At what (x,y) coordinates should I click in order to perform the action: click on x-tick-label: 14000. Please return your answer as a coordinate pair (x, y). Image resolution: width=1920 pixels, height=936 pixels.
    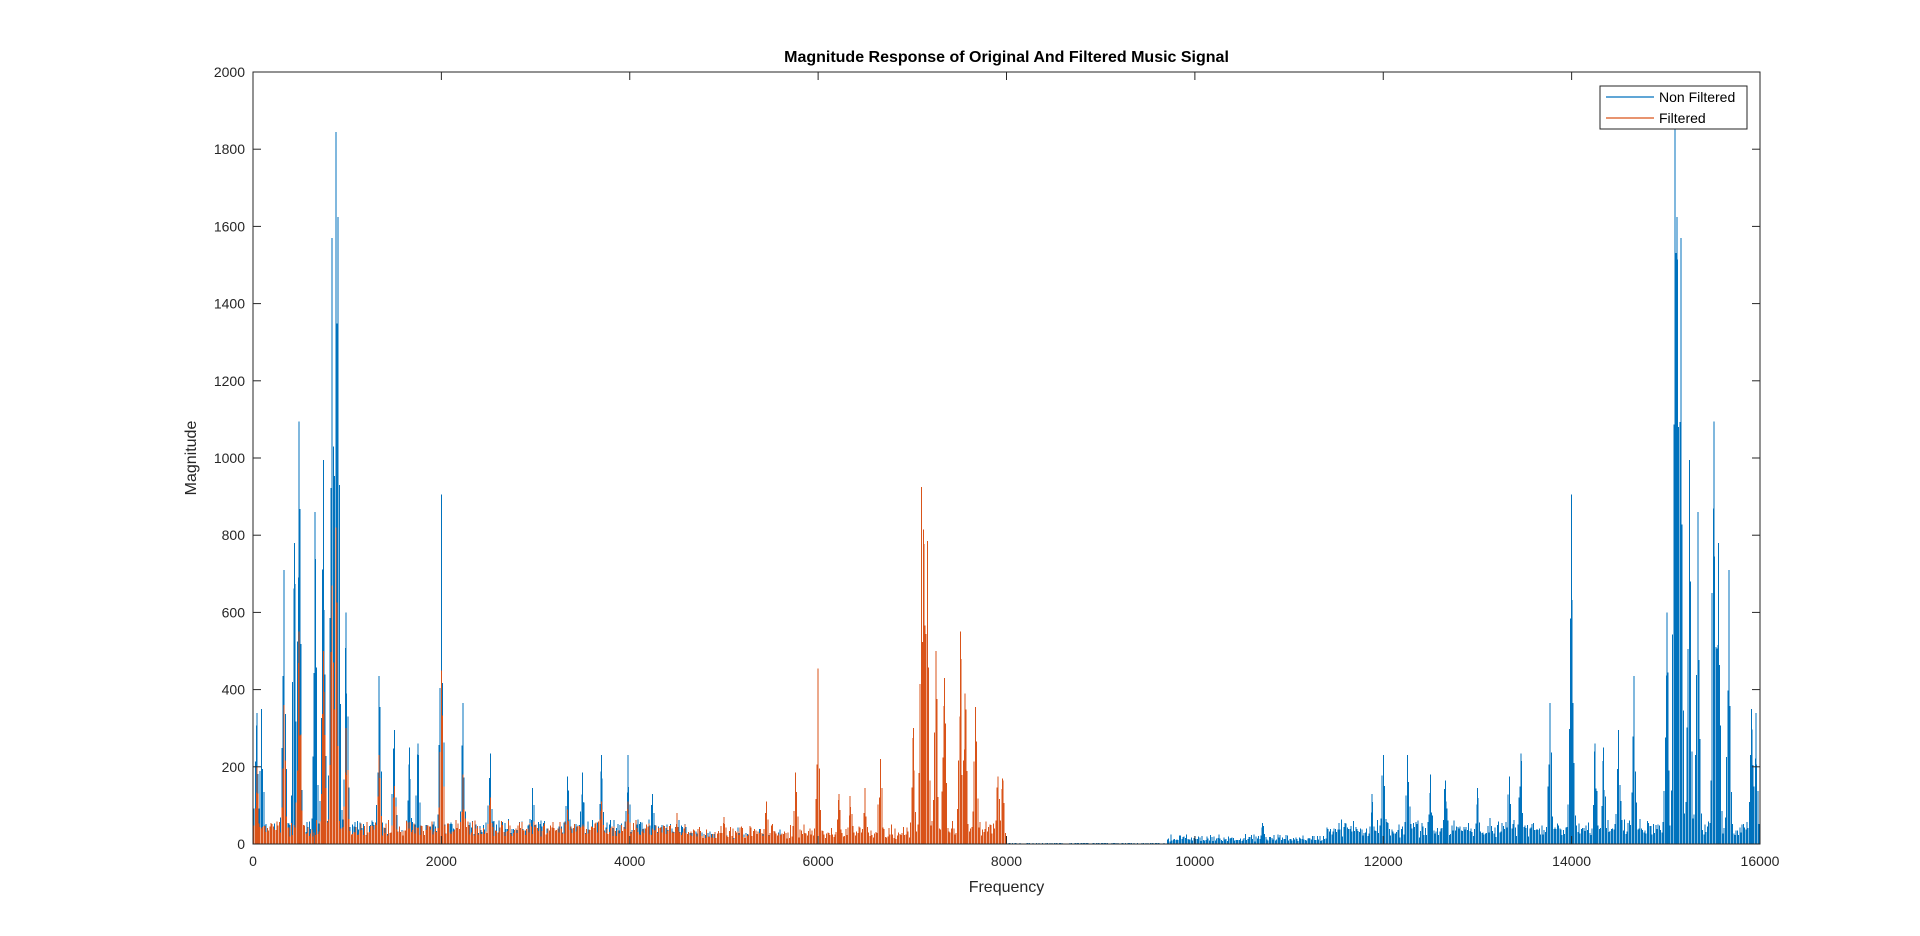
    Looking at the image, I should click on (1571, 861).